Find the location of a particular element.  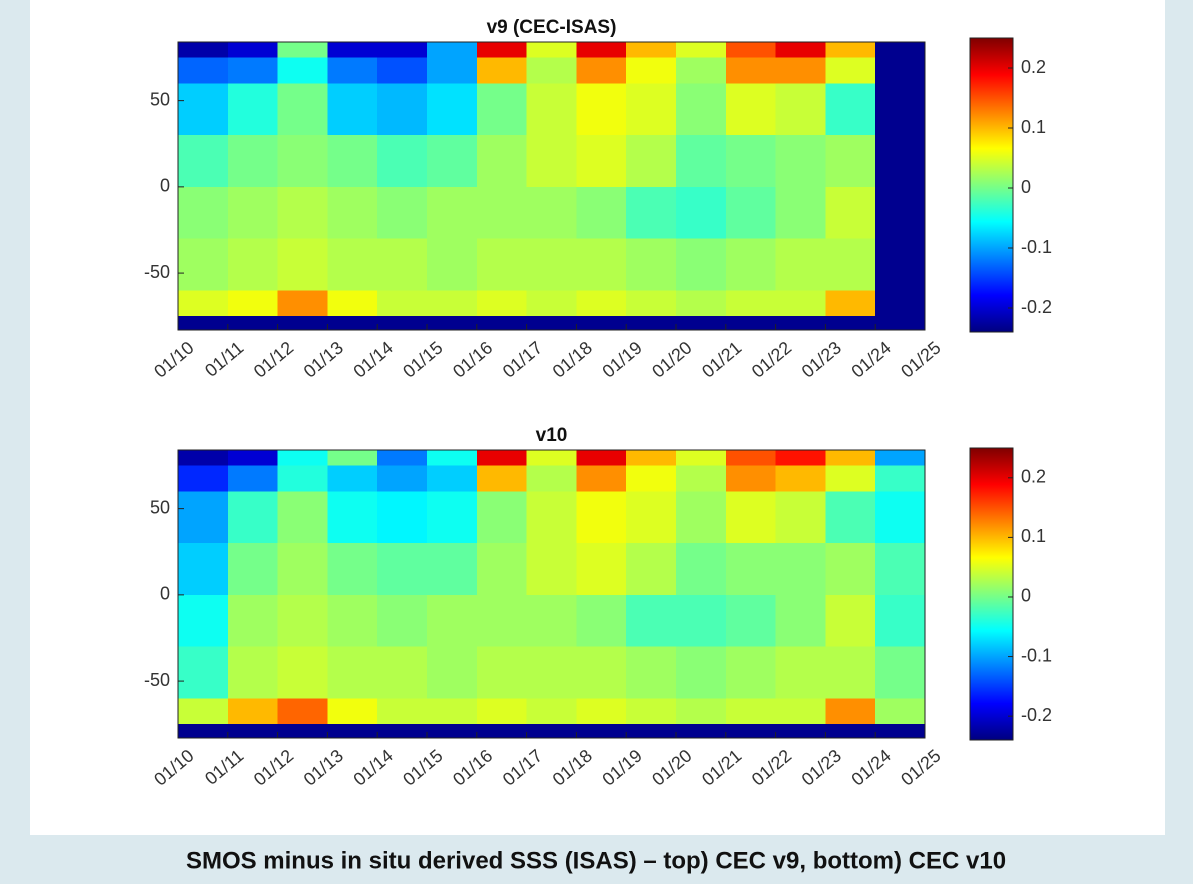

colorbar-tick-label: -0.1 is located at coordinates (1036, 655).